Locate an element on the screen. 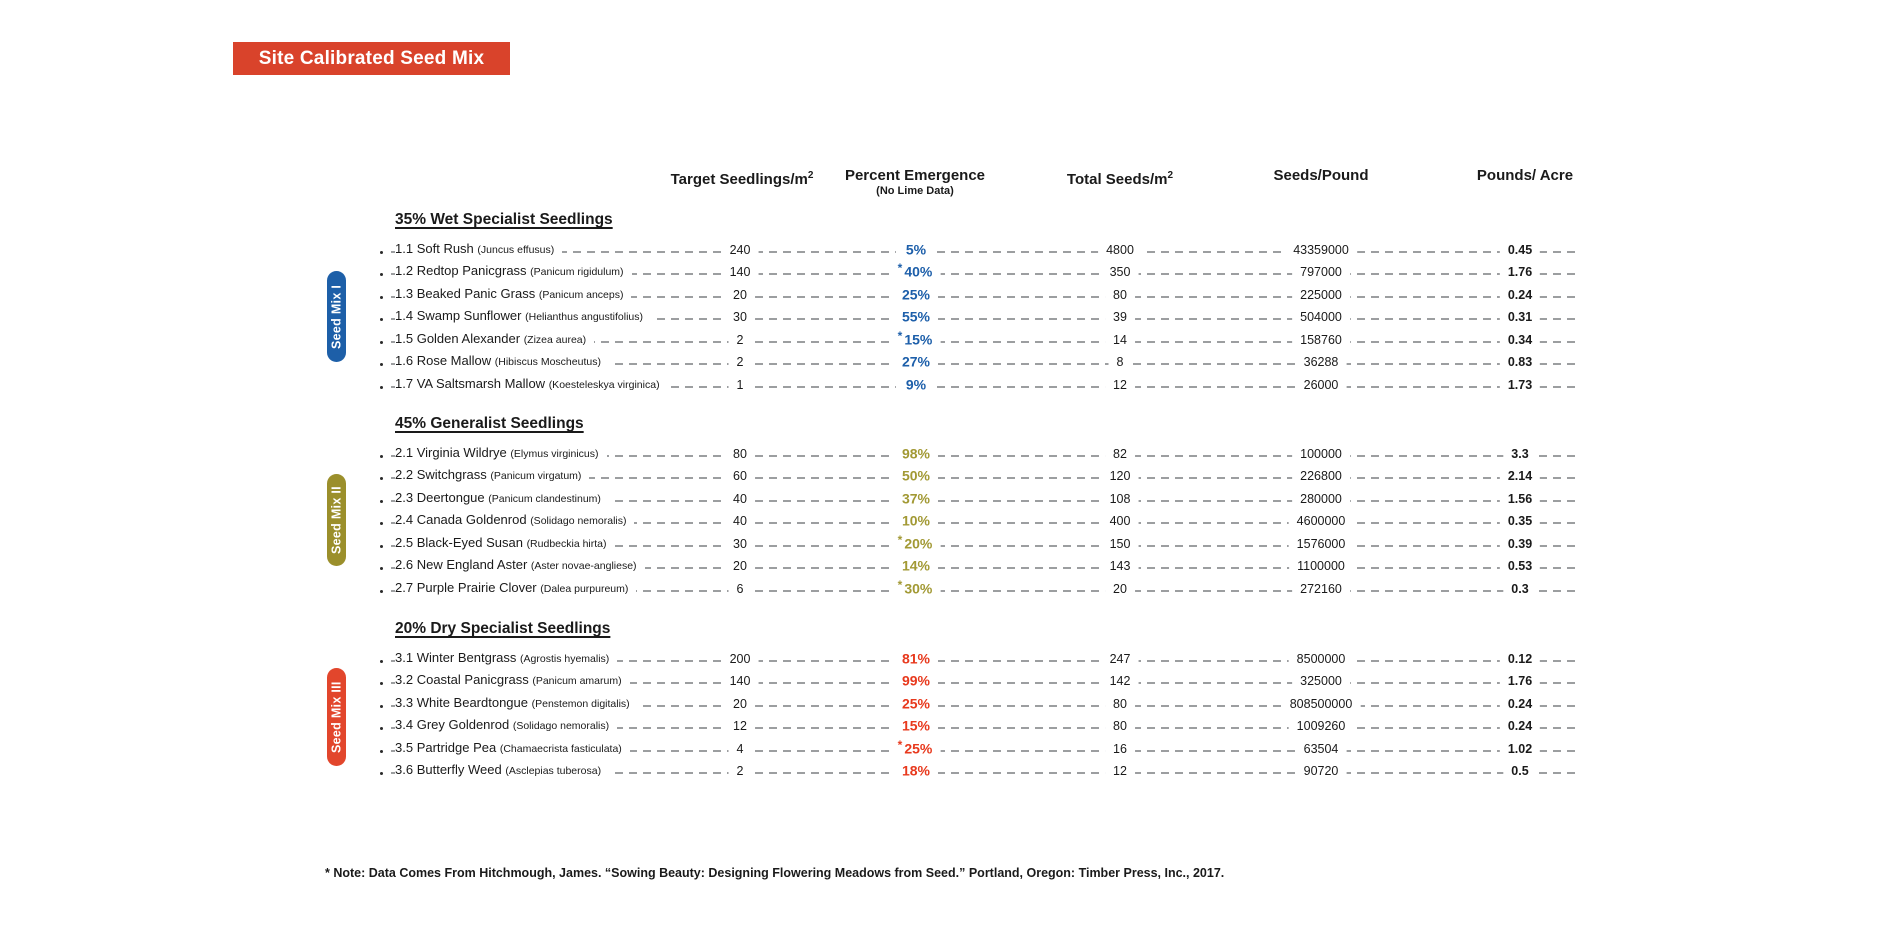 The image size is (1900, 927). percent-text: 99% is located at coordinates (916, 681).